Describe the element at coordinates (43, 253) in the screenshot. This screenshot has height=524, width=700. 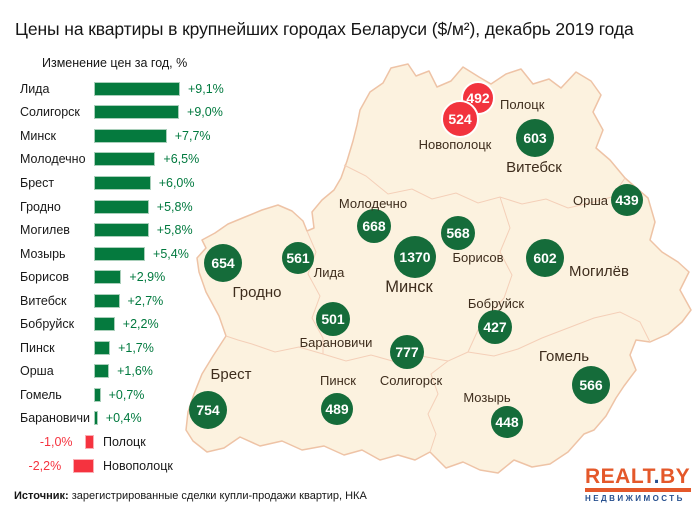
I see `bar-city-label: Мозырь` at that location.